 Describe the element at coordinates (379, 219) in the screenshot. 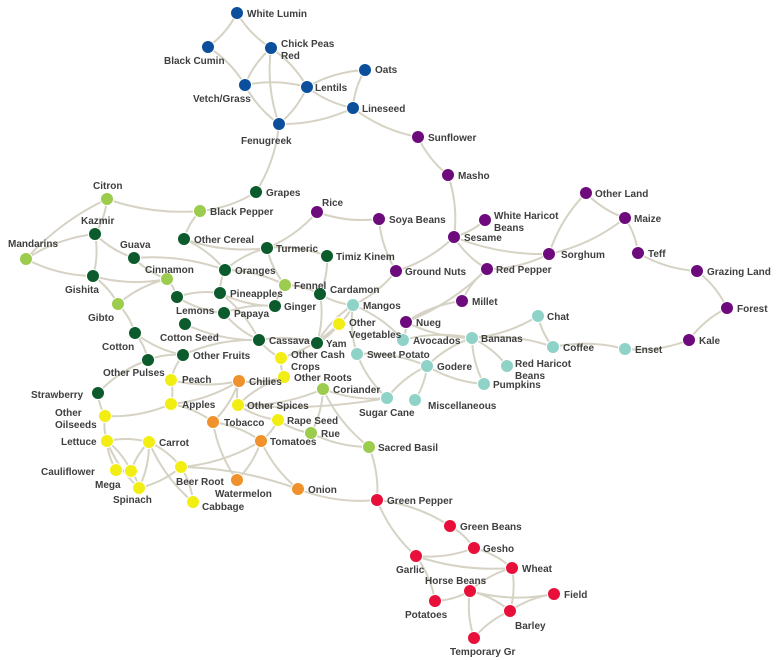

I see `node-dot-soya-beans` at that location.